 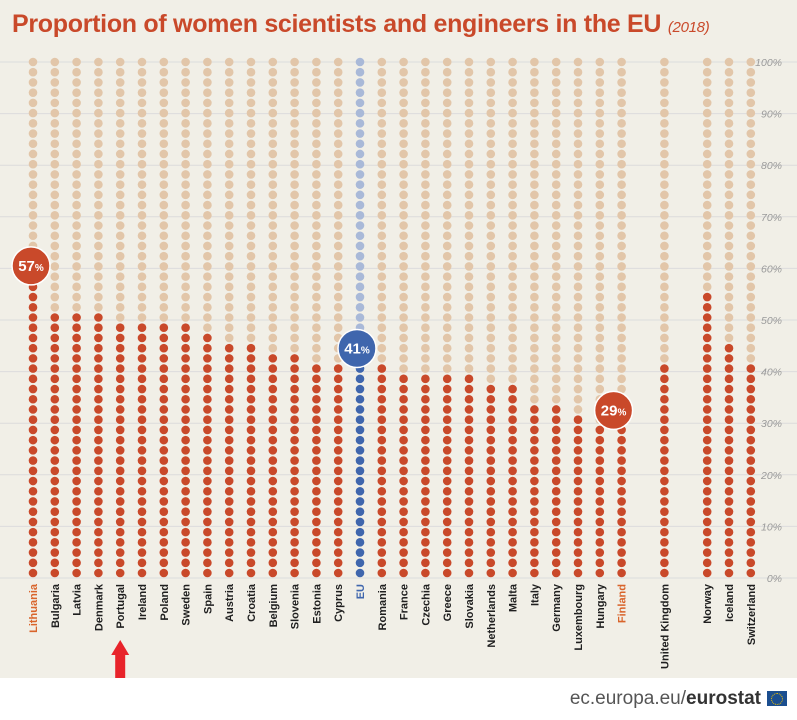 I want to click on bar-austria, so click(x=229, y=317).